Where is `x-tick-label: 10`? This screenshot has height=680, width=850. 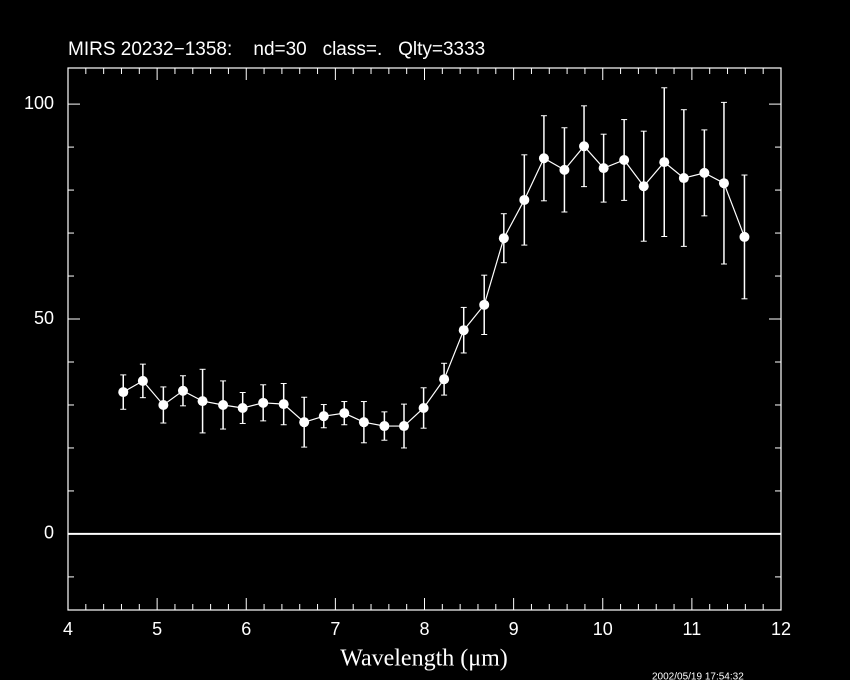
x-tick-label: 10 is located at coordinates (603, 629).